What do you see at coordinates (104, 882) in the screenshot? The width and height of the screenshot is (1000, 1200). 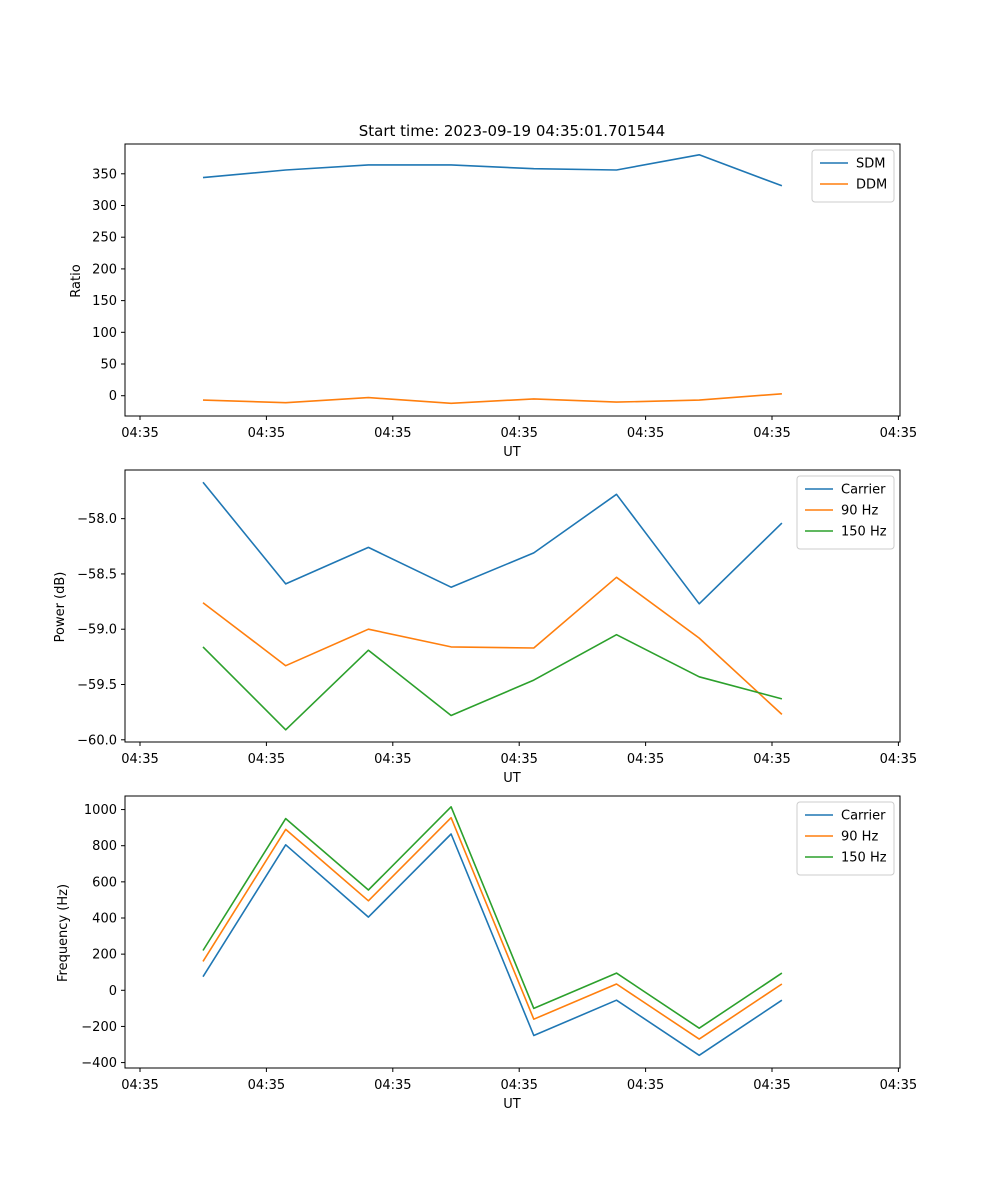 I see `frequency-ytick-label: 600` at bounding box center [104, 882].